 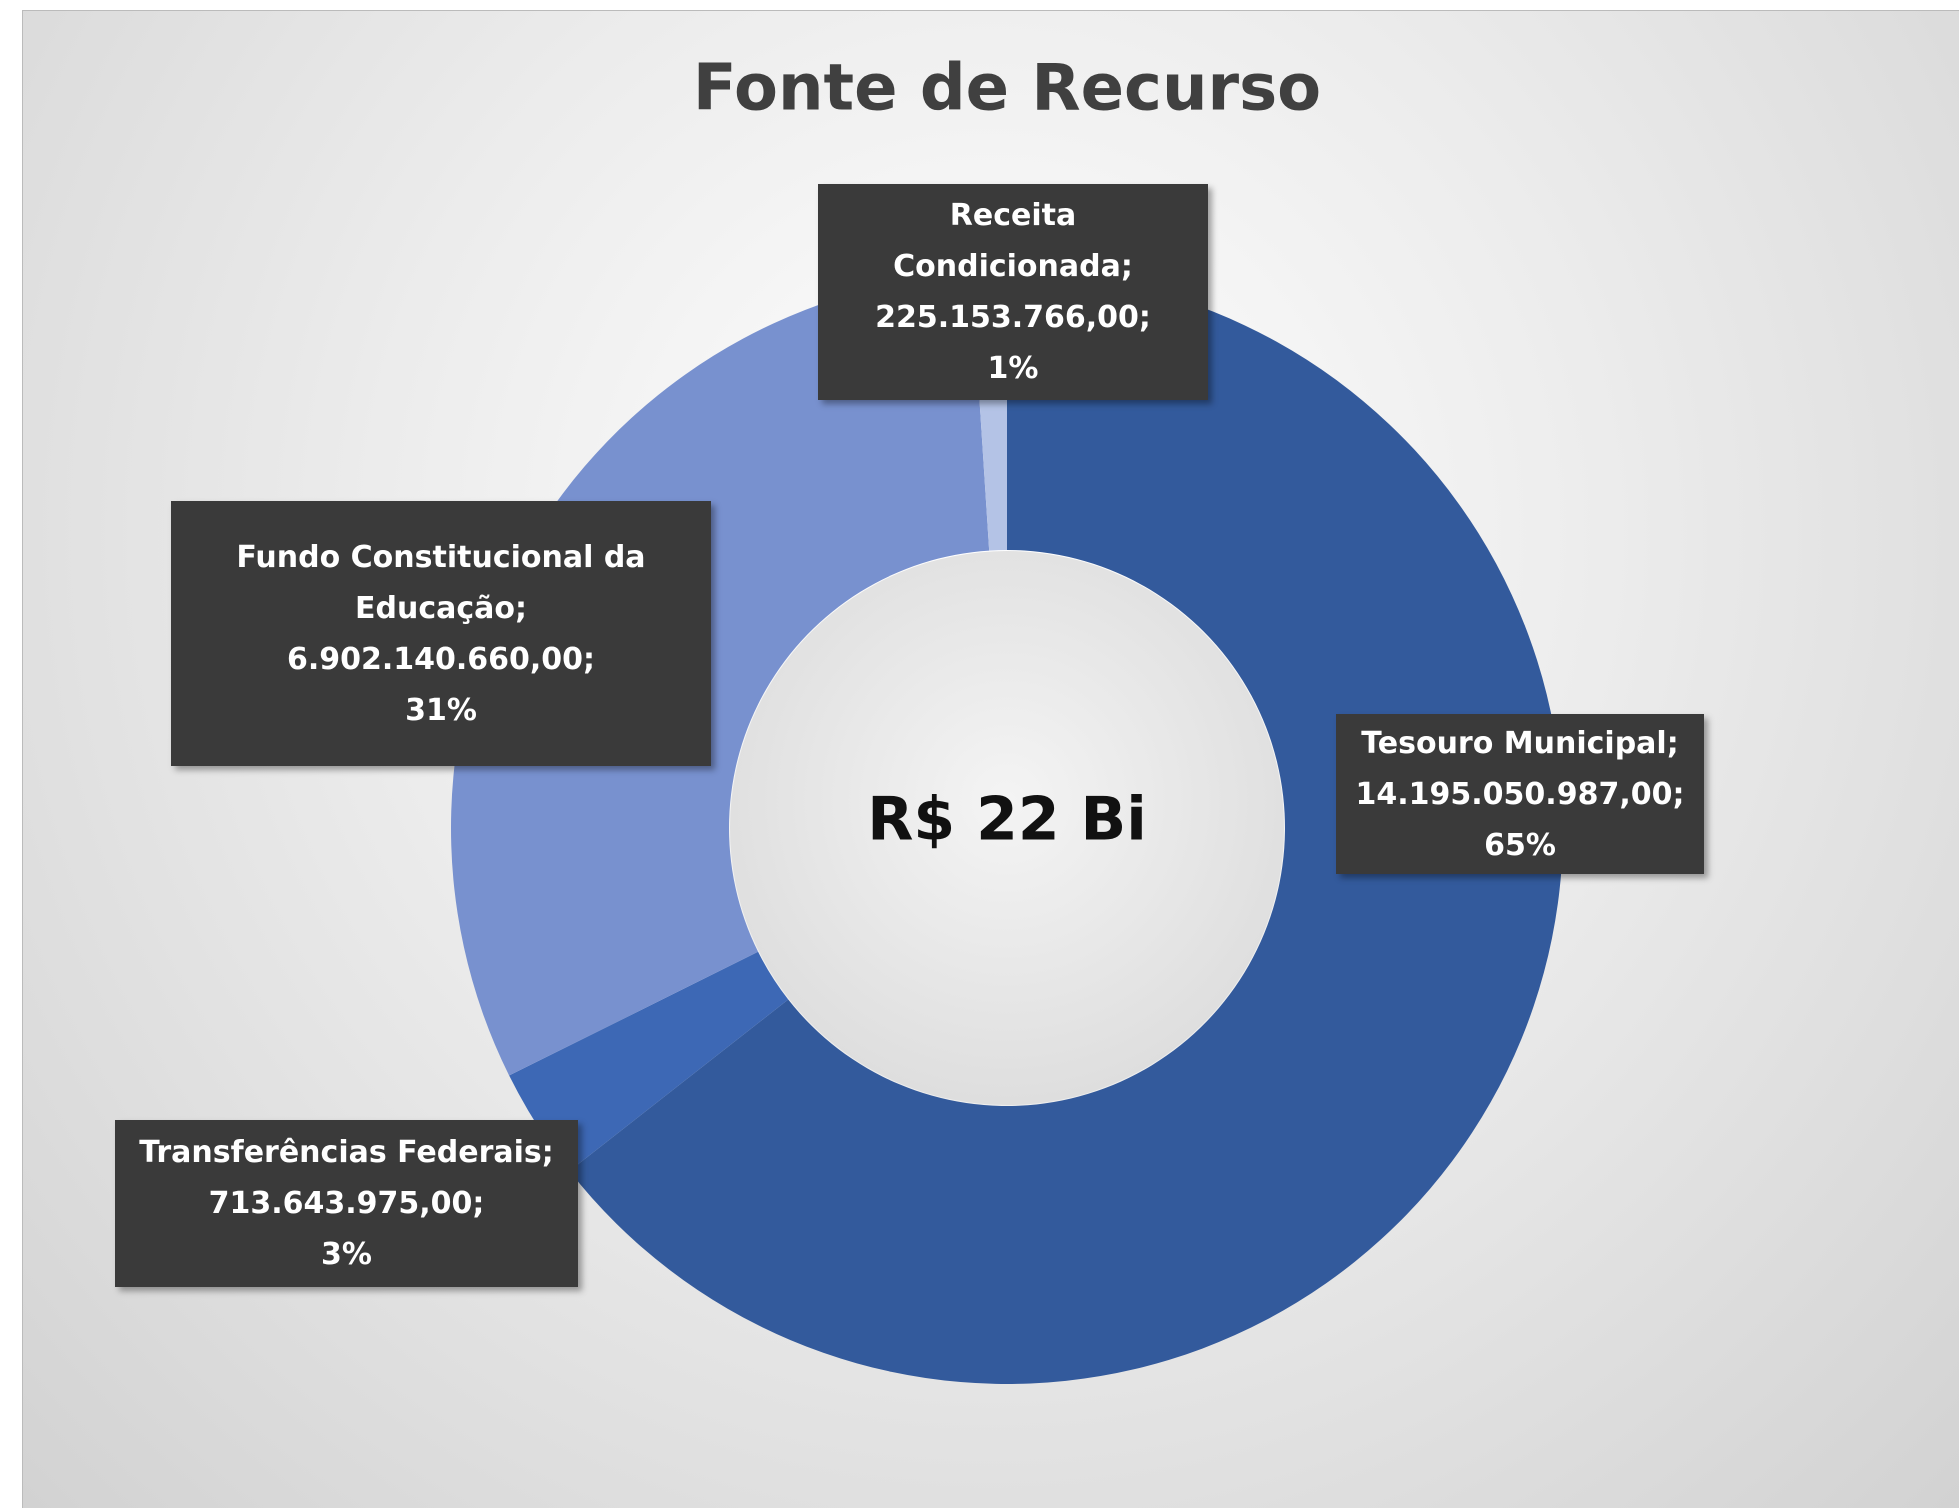 What do you see at coordinates (1007, 241) in the screenshot?
I see `category-name: Receita Condicionada` at bounding box center [1007, 241].